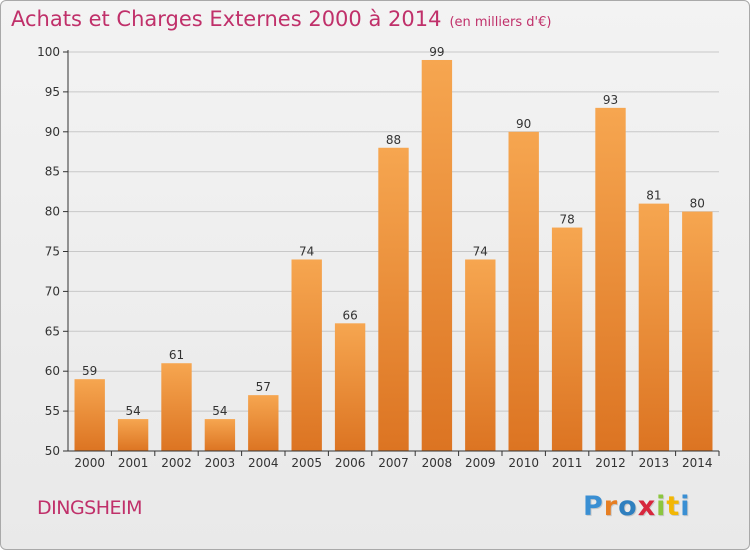 The height and width of the screenshot is (550, 750). I want to click on y-tick-label: 65, so click(52, 331).